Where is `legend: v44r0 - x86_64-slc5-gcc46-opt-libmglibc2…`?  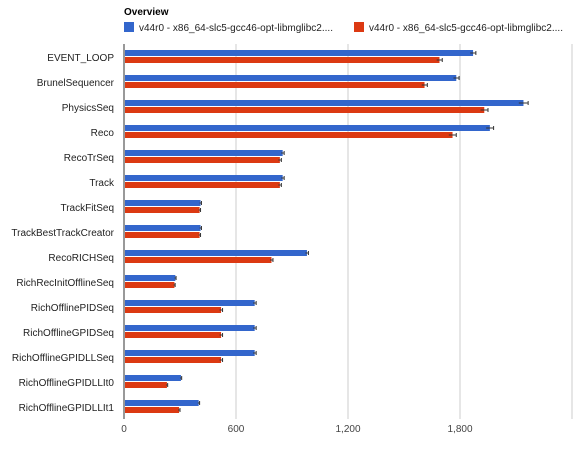
legend: v44r0 - x86_64-slc5-gcc46-opt-libmglibc2… is located at coordinates (343, 28).